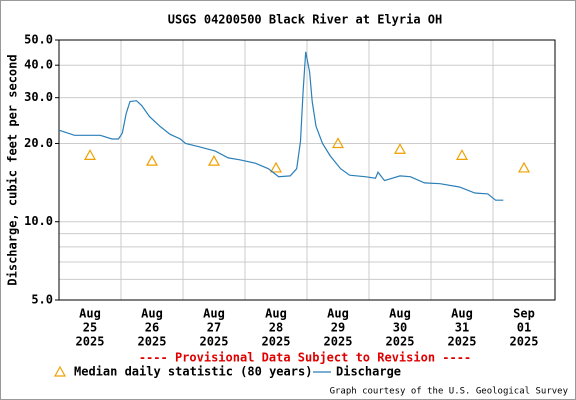 The image size is (576, 400). What do you see at coordinates (13, 169) in the screenshot?
I see `y-axis-label: Discharge, cubic feet per second` at bounding box center [13, 169].